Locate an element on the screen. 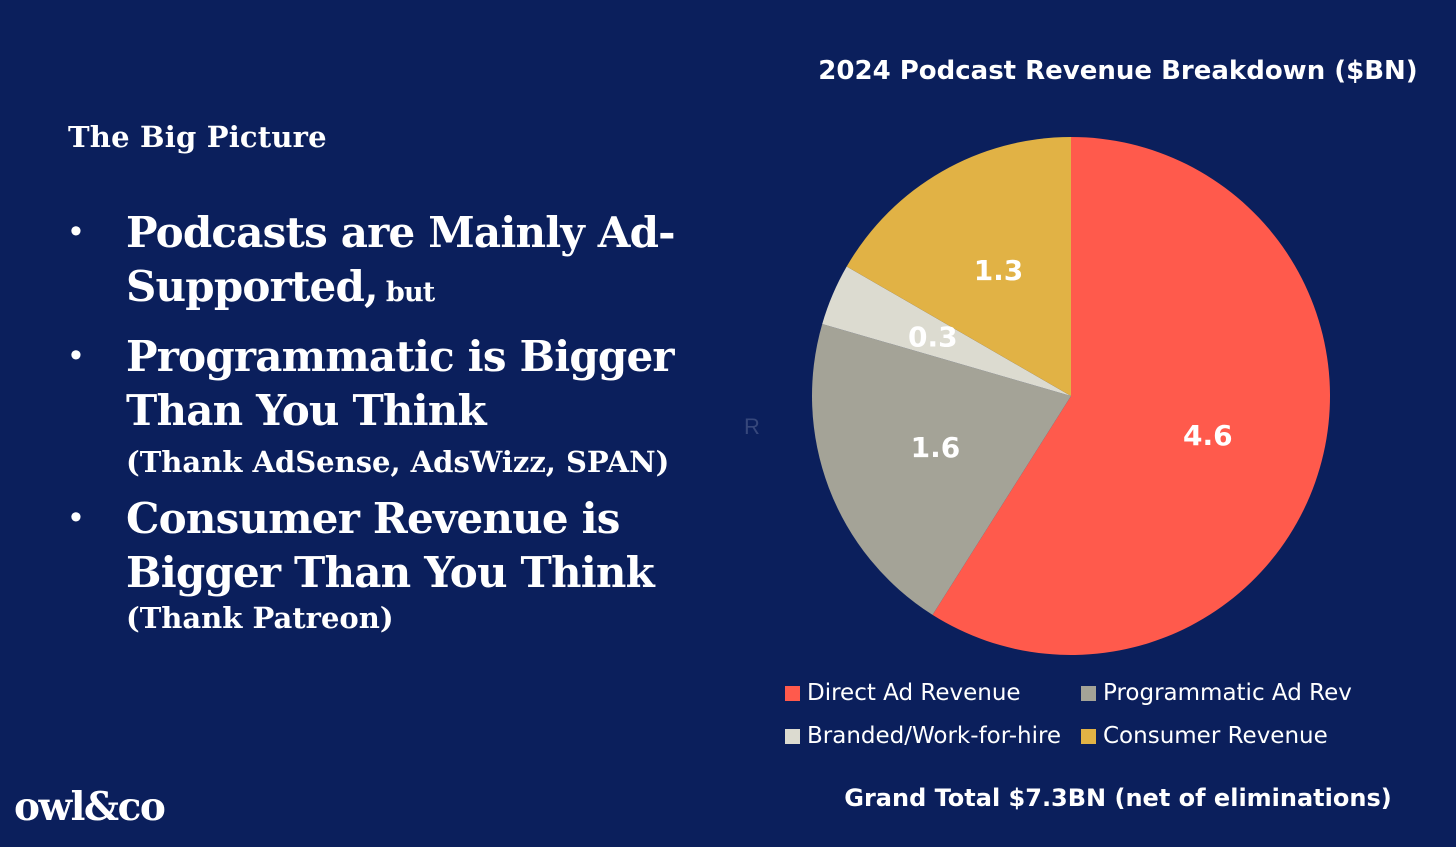  legend-label: Branded/Work-for-hire is located at coordinates (934, 736).